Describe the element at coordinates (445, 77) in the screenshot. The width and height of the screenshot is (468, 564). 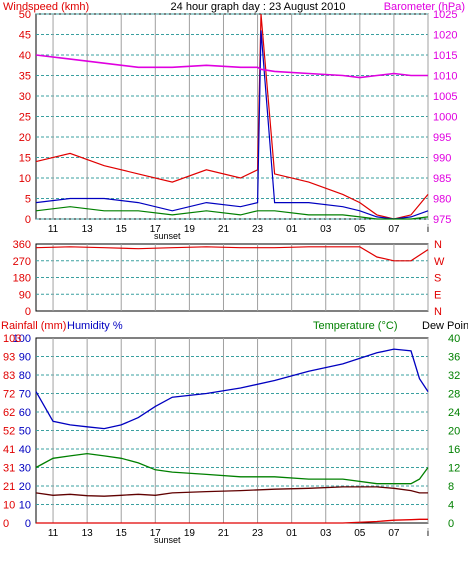
I see `barometer-tick-label: 1010` at that location.